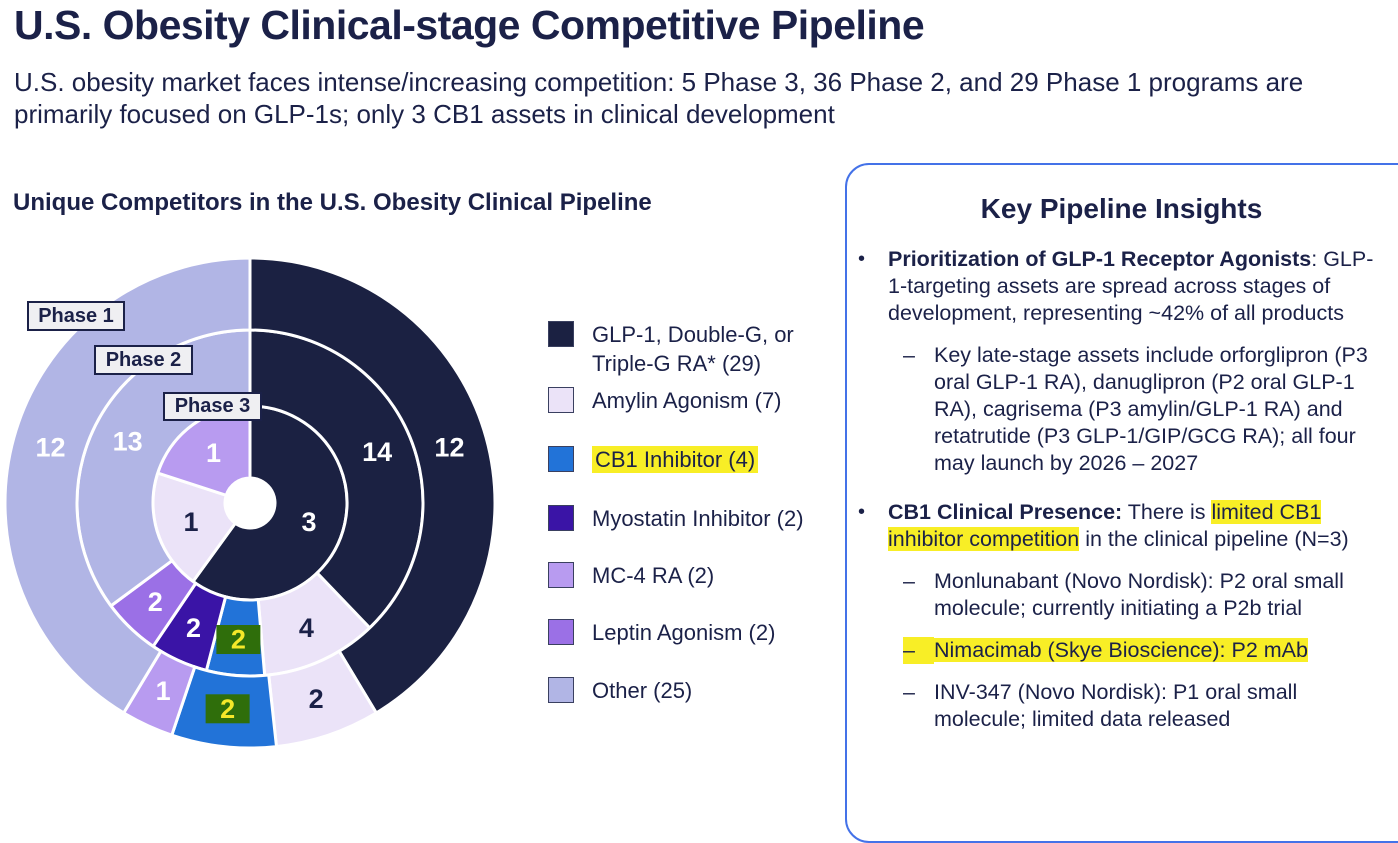  Describe the element at coordinates (700, 690) in the screenshot. I see `legend-item-other: Other (25)` at that location.